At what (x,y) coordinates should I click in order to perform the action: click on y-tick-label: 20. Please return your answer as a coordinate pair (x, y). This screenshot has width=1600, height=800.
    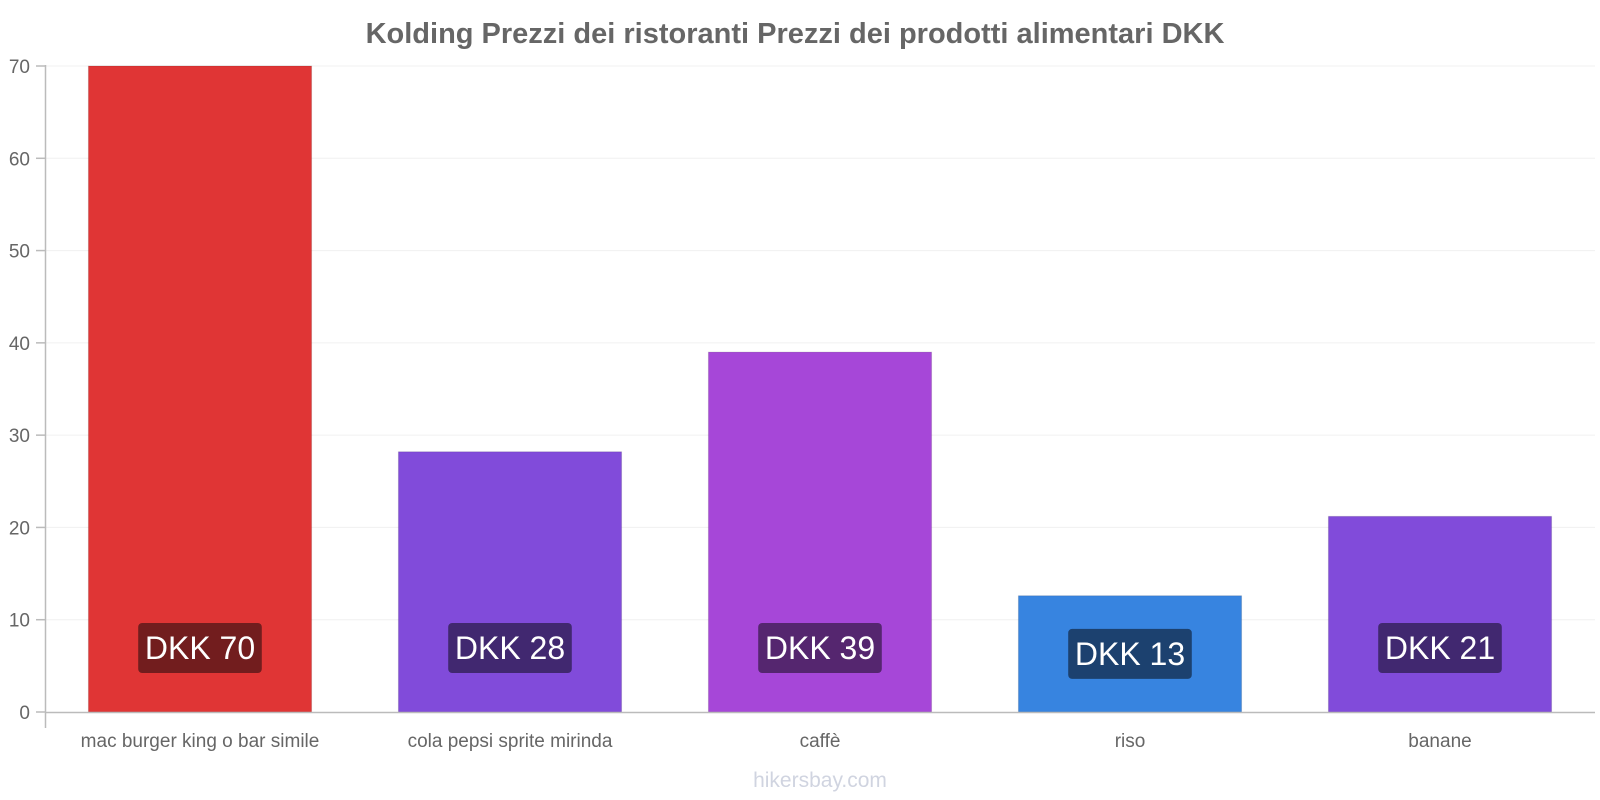
    Looking at the image, I should click on (19, 528).